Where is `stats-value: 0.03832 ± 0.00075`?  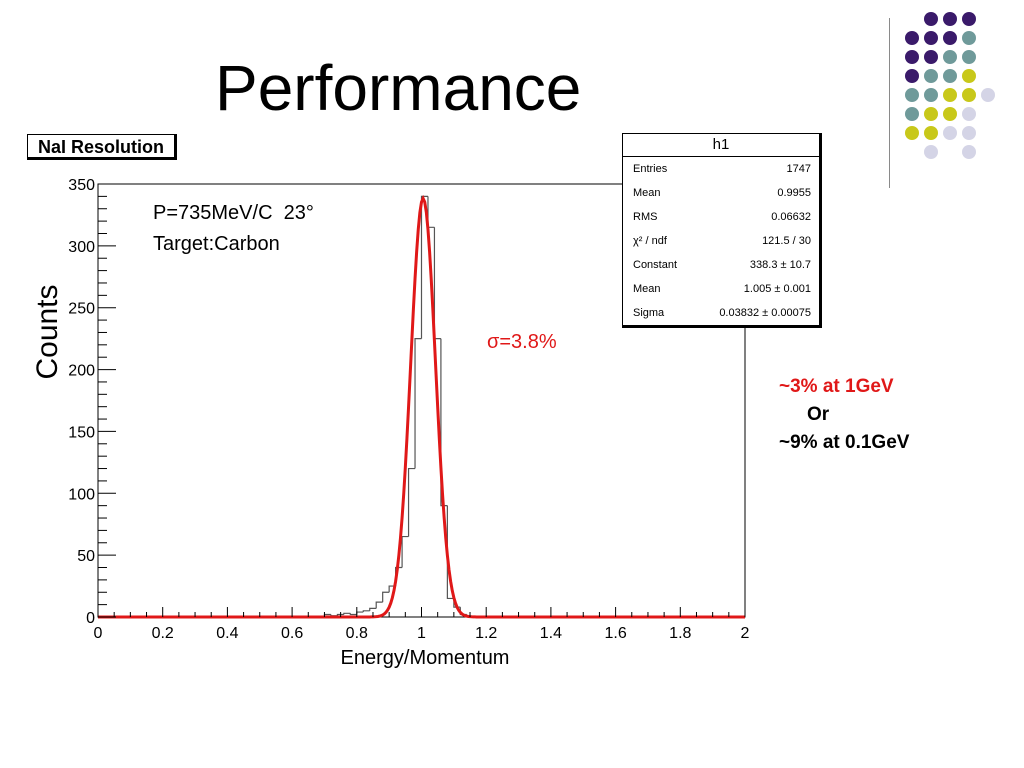
stats-value: 0.03832 ± 0.00075 is located at coordinates (765, 313).